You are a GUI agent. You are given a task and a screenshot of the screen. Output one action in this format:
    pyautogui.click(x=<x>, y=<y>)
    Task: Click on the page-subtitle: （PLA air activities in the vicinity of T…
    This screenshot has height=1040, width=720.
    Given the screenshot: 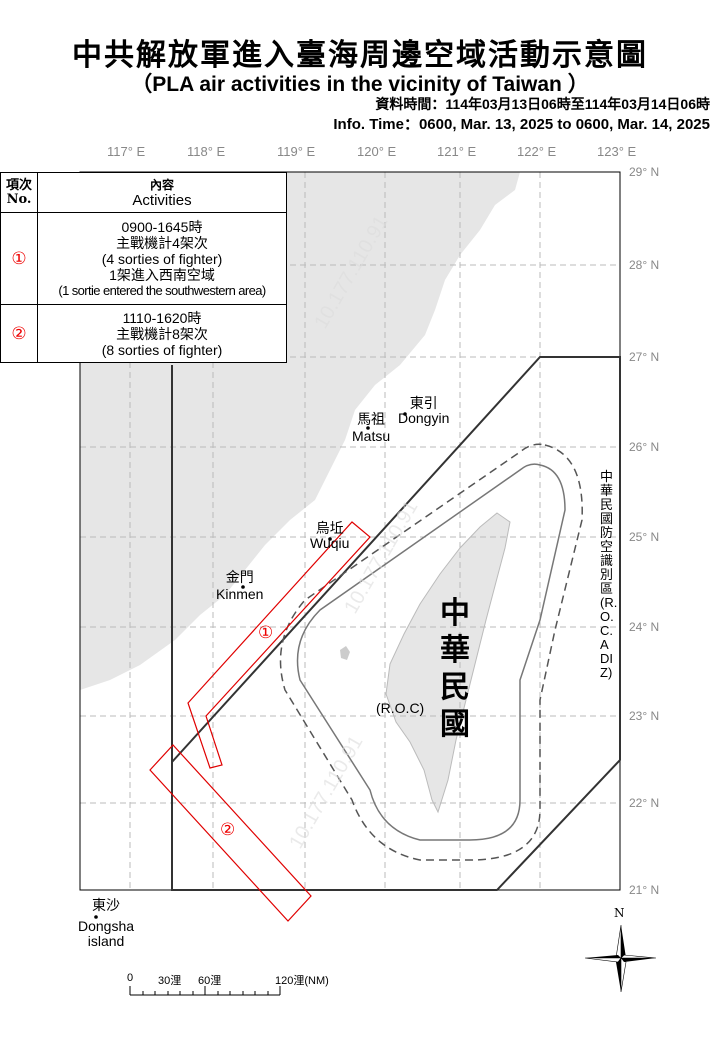 What is the action you would take?
    pyautogui.click(x=360, y=84)
    